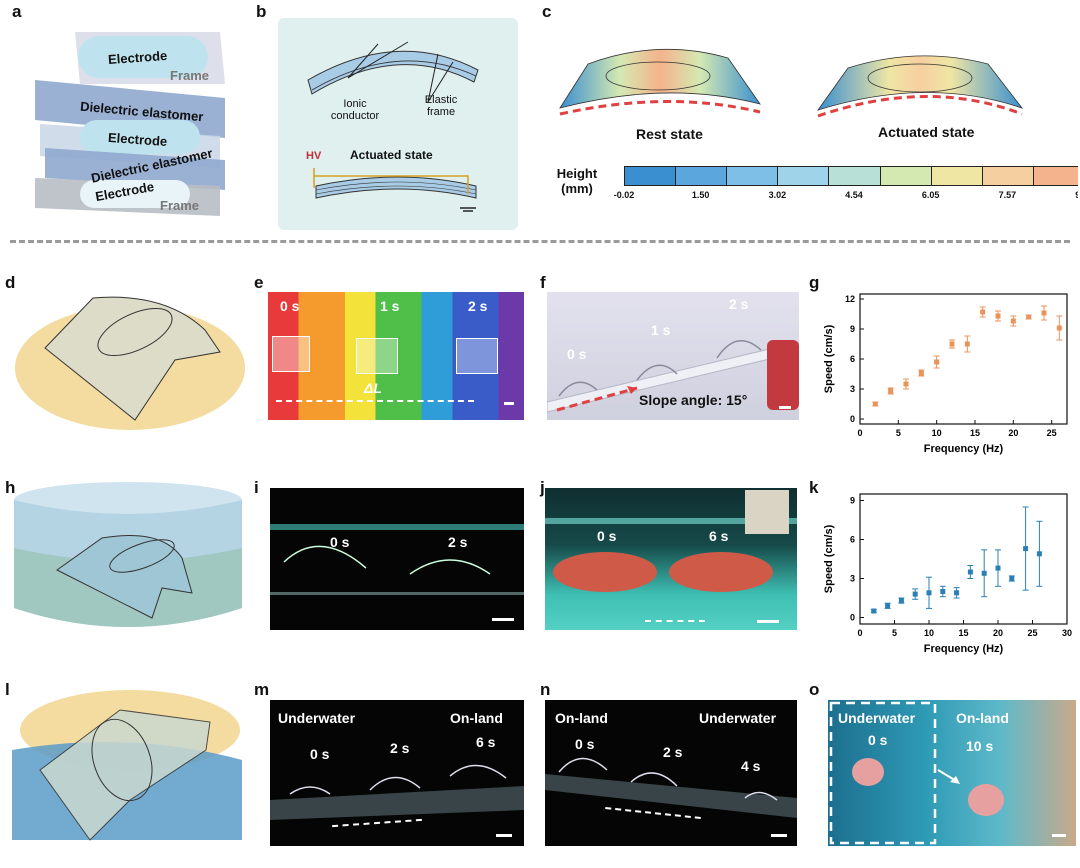 The height and width of the screenshot is (868, 1080). What do you see at coordinates (814, 487) in the screenshot?
I see `panel-label-k: k` at bounding box center [814, 487].